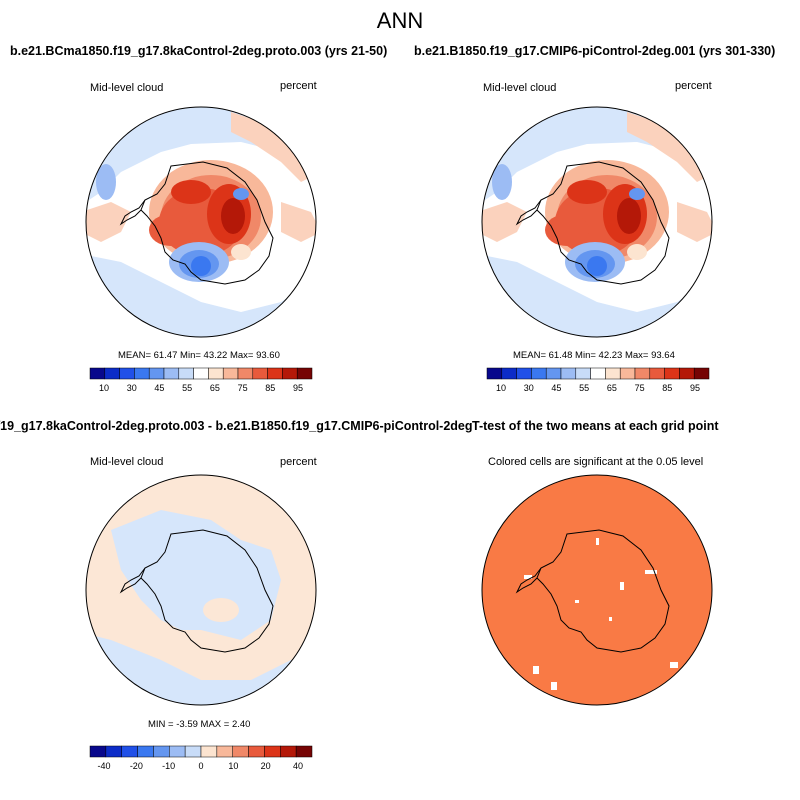  What do you see at coordinates (127, 88) in the screenshot?
I see `panel1-variable: Mid-level cloud` at bounding box center [127, 88].